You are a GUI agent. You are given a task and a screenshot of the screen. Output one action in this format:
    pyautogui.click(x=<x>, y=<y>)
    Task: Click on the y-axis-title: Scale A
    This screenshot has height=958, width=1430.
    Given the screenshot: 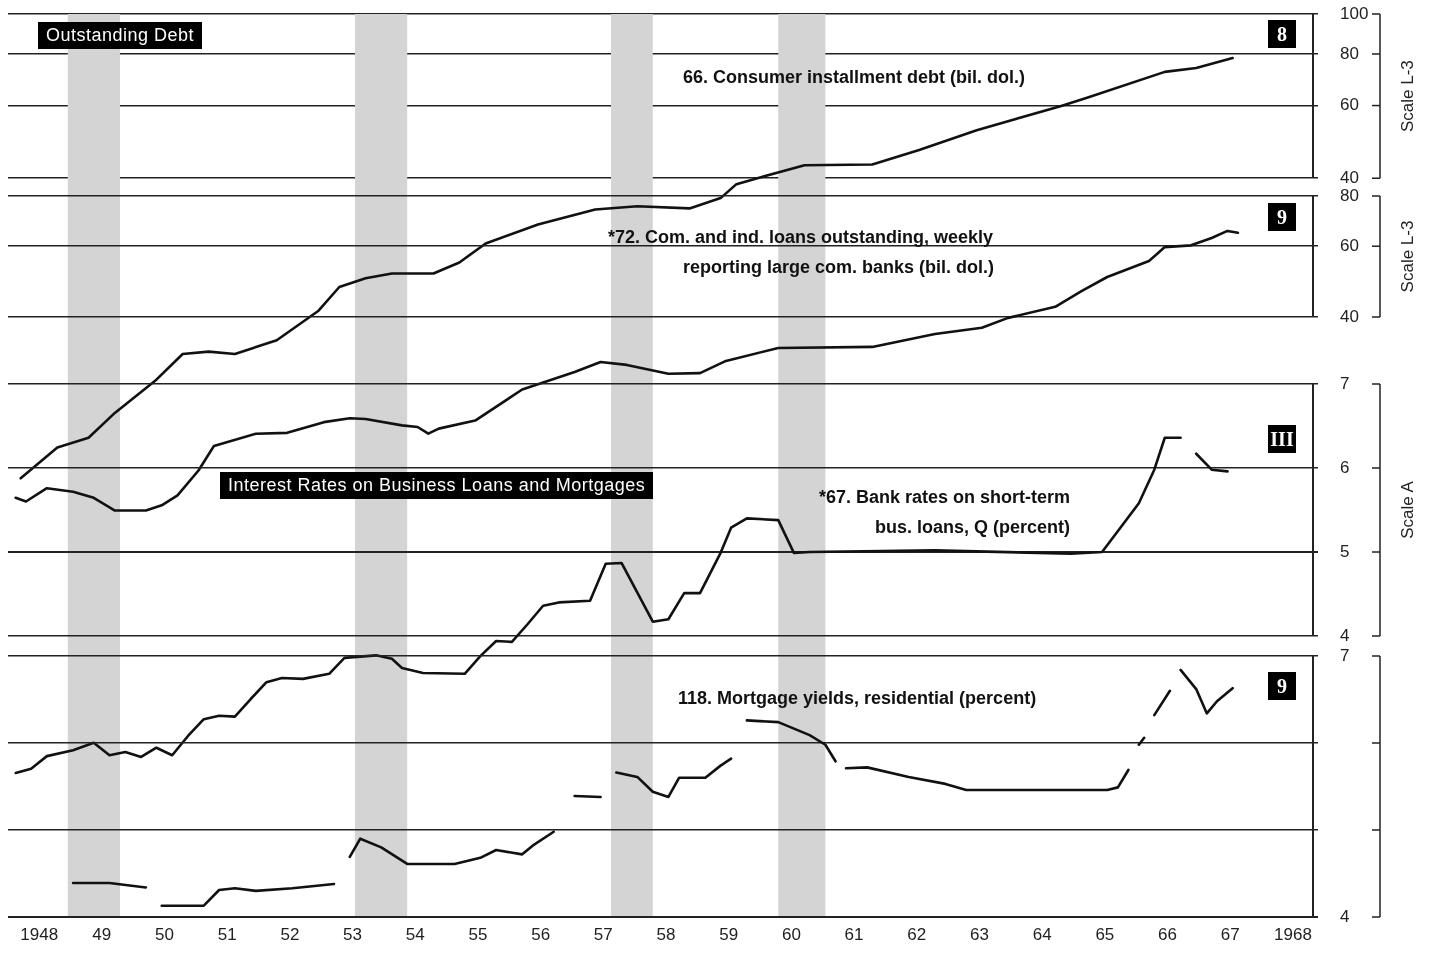 What is the action you would take?
    pyautogui.click(x=1407, y=509)
    